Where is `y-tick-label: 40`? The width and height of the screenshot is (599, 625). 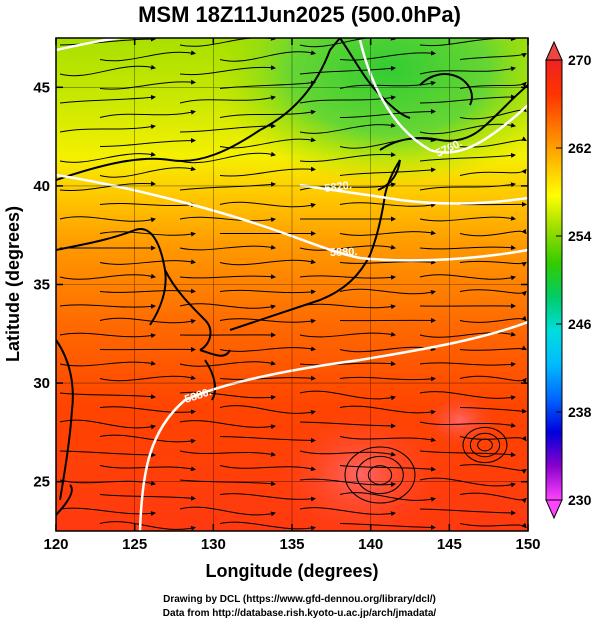
y-tick-label: 40 is located at coordinates (41, 186).